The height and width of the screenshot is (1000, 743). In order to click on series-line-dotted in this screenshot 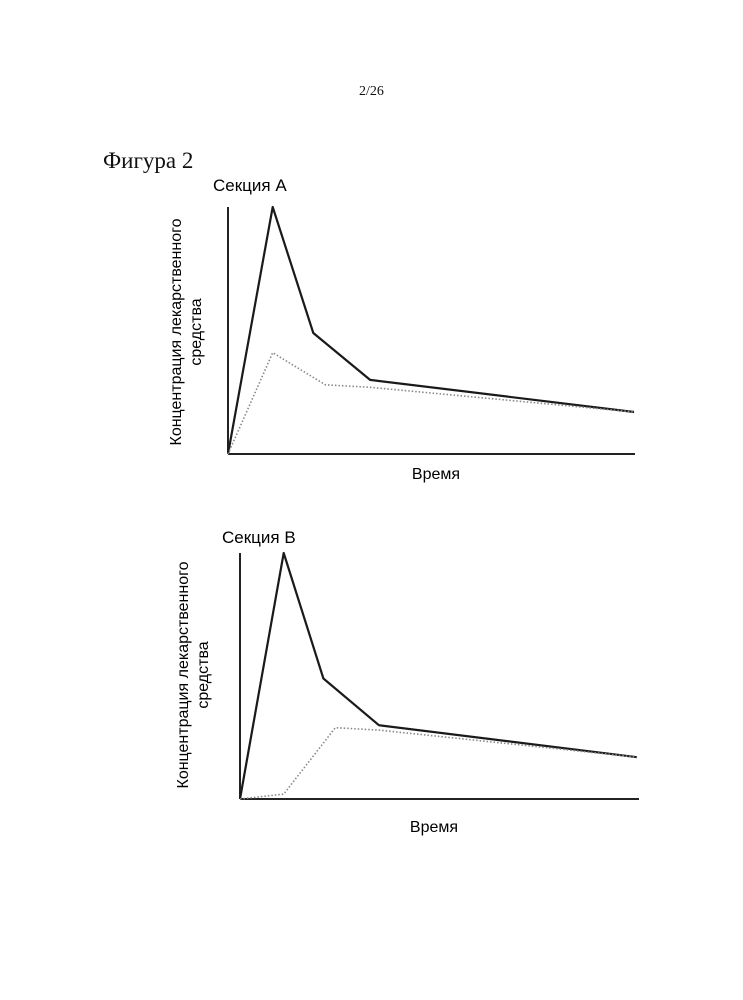, I will do `click(438, 763)`.